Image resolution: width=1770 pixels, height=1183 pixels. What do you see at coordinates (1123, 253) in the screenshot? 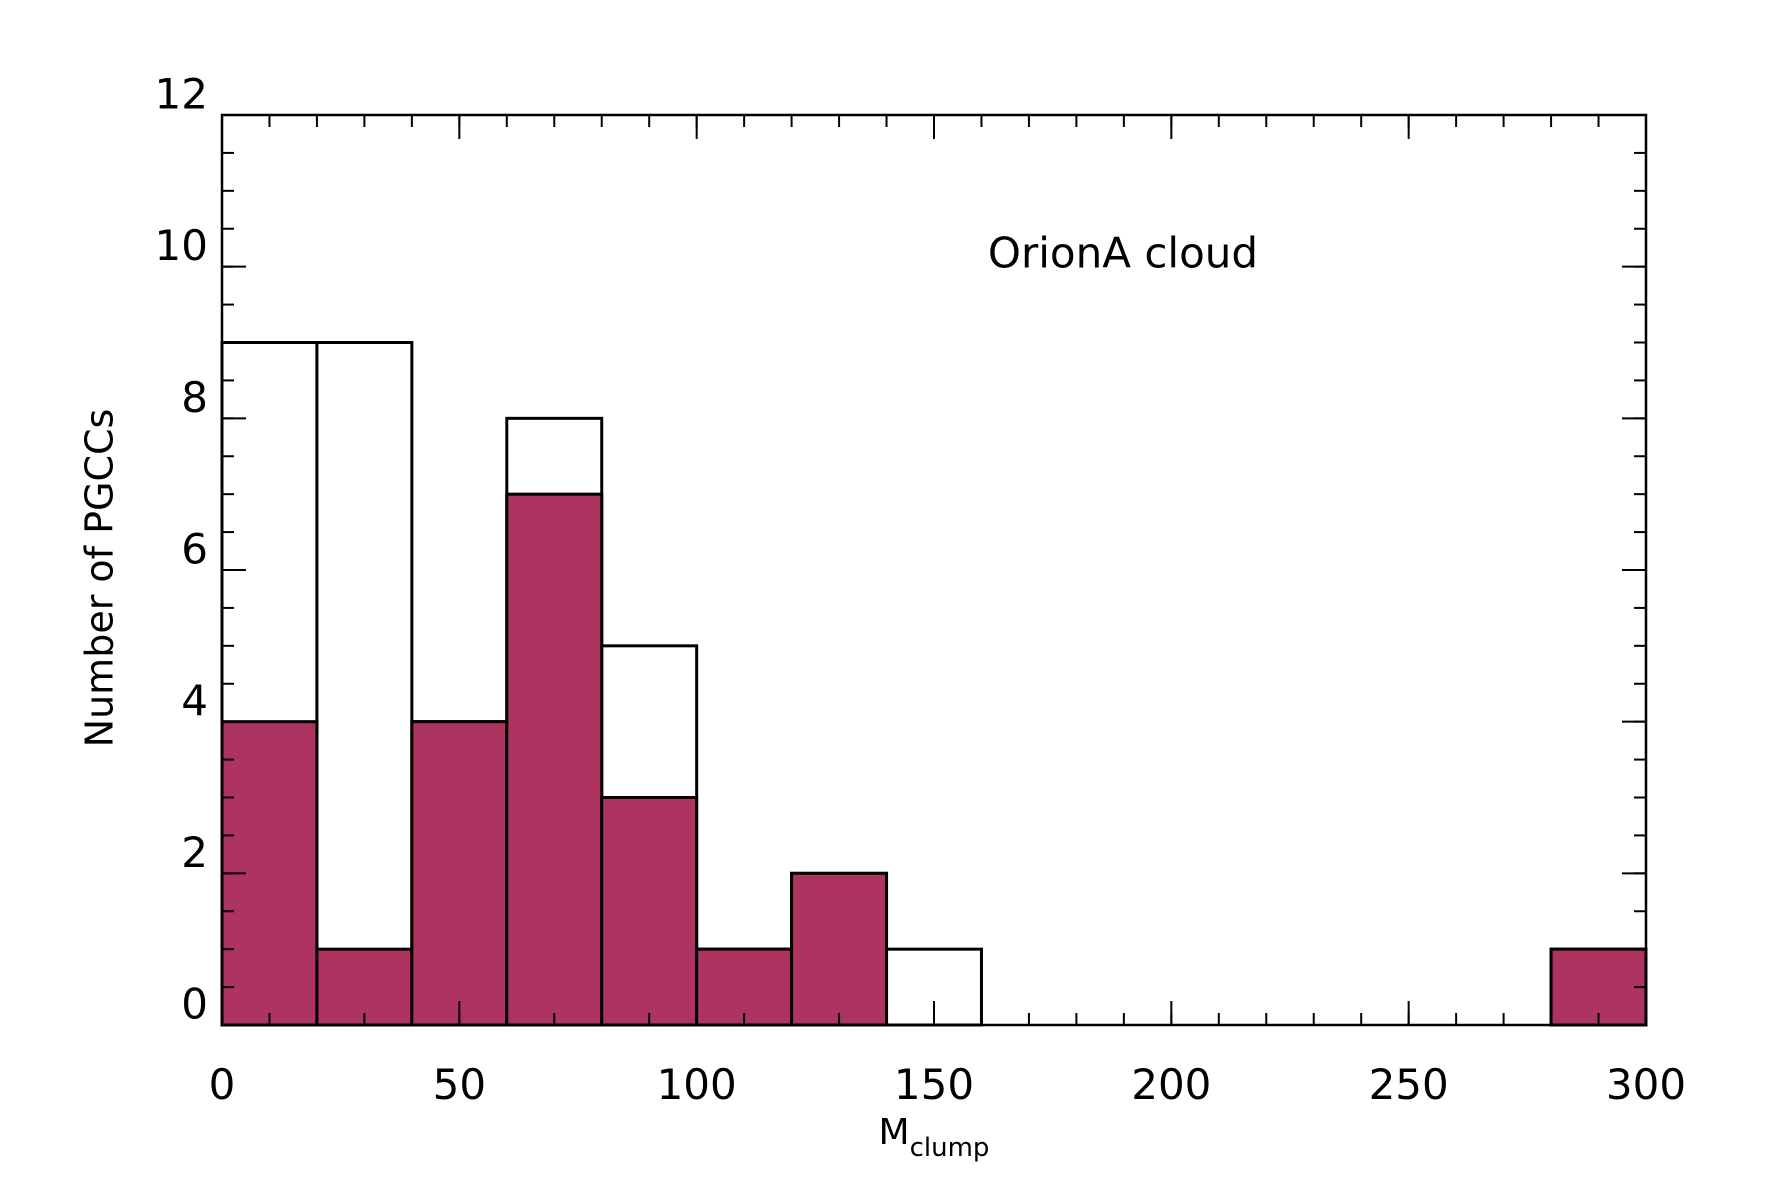
I see `annotation: OrionA cloud` at bounding box center [1123, 253].